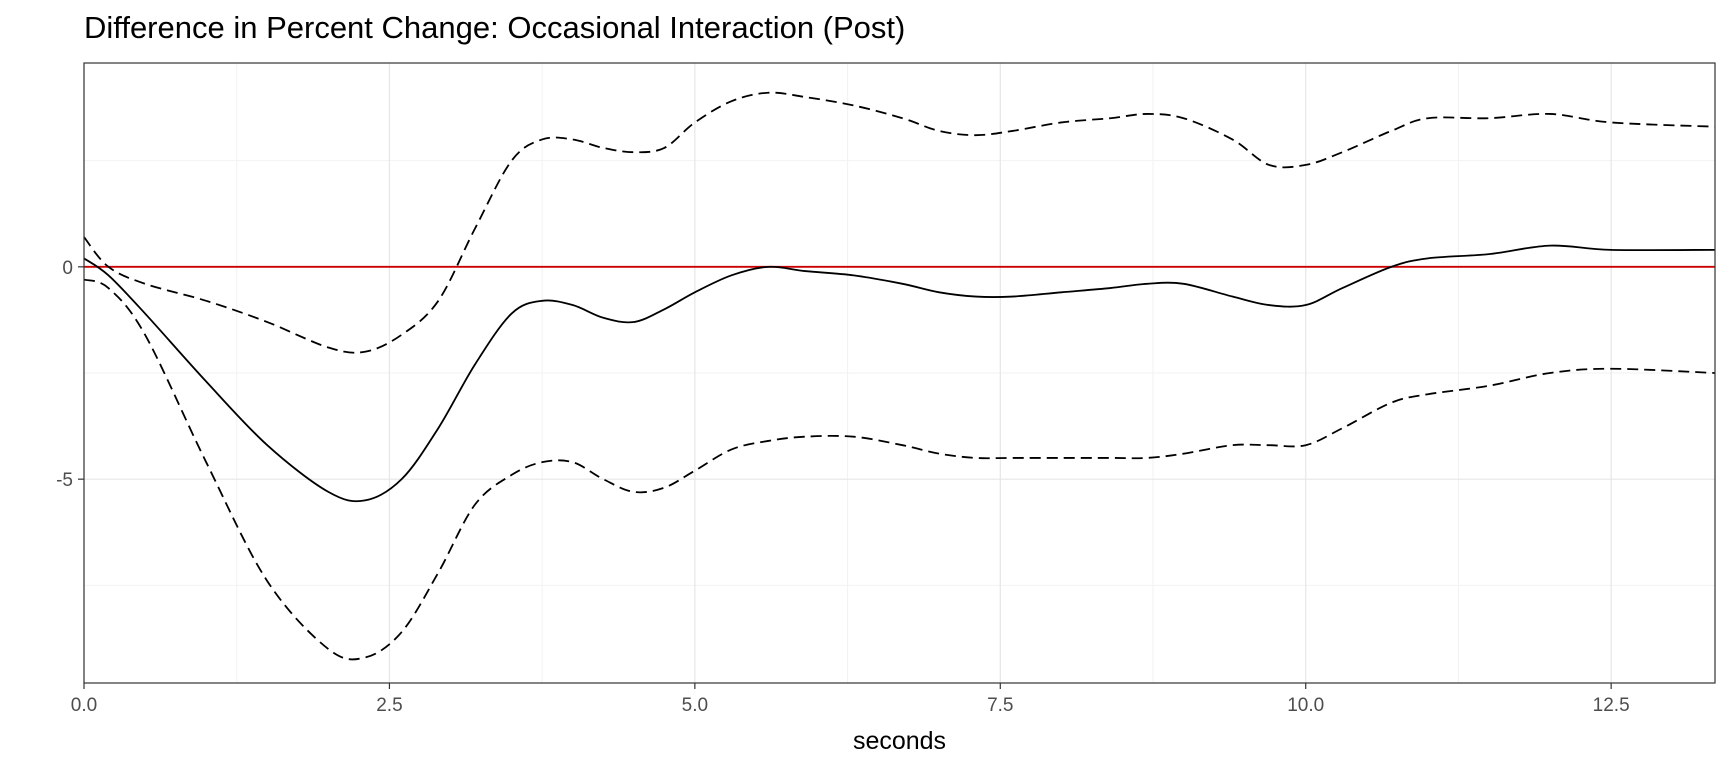 The image size is (1728, 768). What do you see at coordinates (84, 705) in the screenshot?
I see `x-tick-label: 0.0` at bounding box center [84, 705].